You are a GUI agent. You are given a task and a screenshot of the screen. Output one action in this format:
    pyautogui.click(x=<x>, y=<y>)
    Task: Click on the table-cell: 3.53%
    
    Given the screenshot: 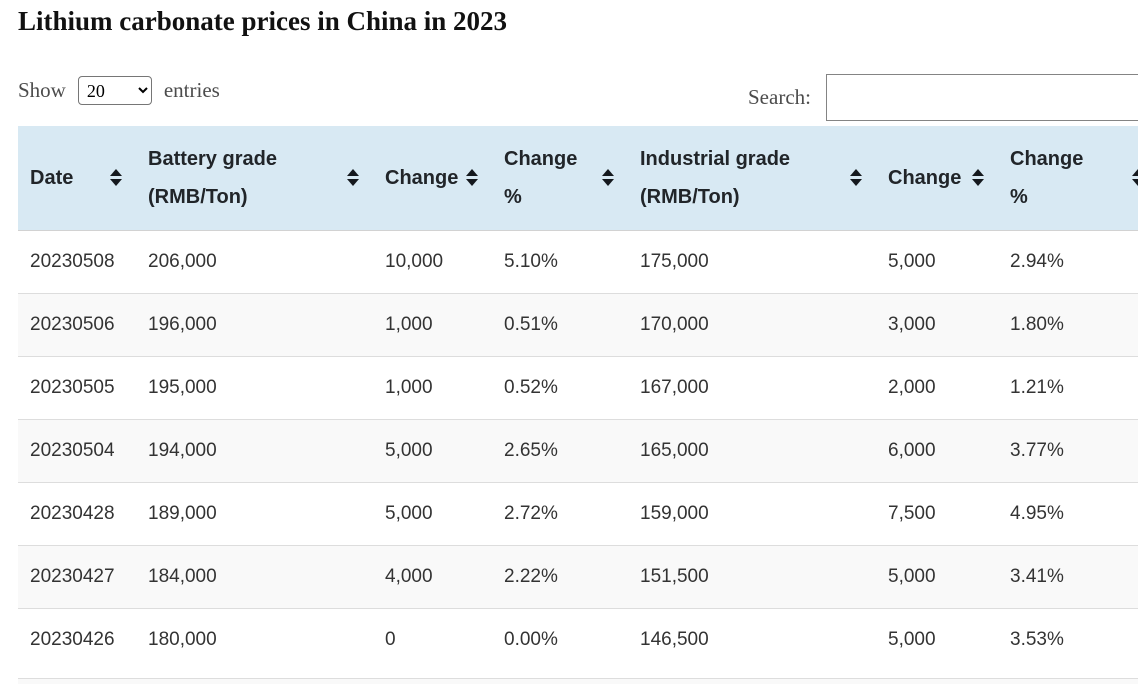 What is the action you would take?
    pyautogui.click(x=1068, y=639)
    